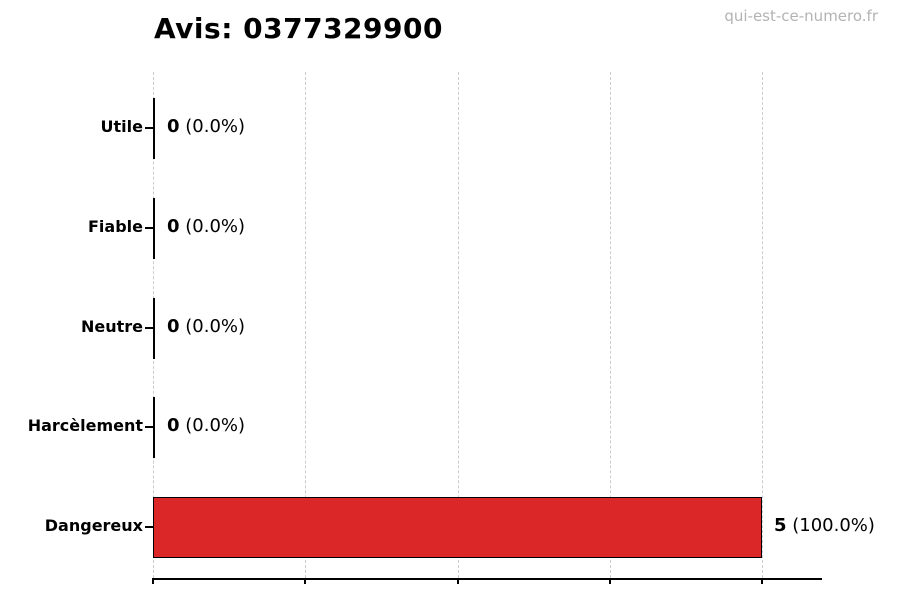  What do you see at coordinates (93, 525) in the screenshot?
I see `category-label: Dangereux` at bounding box center [93, 525].